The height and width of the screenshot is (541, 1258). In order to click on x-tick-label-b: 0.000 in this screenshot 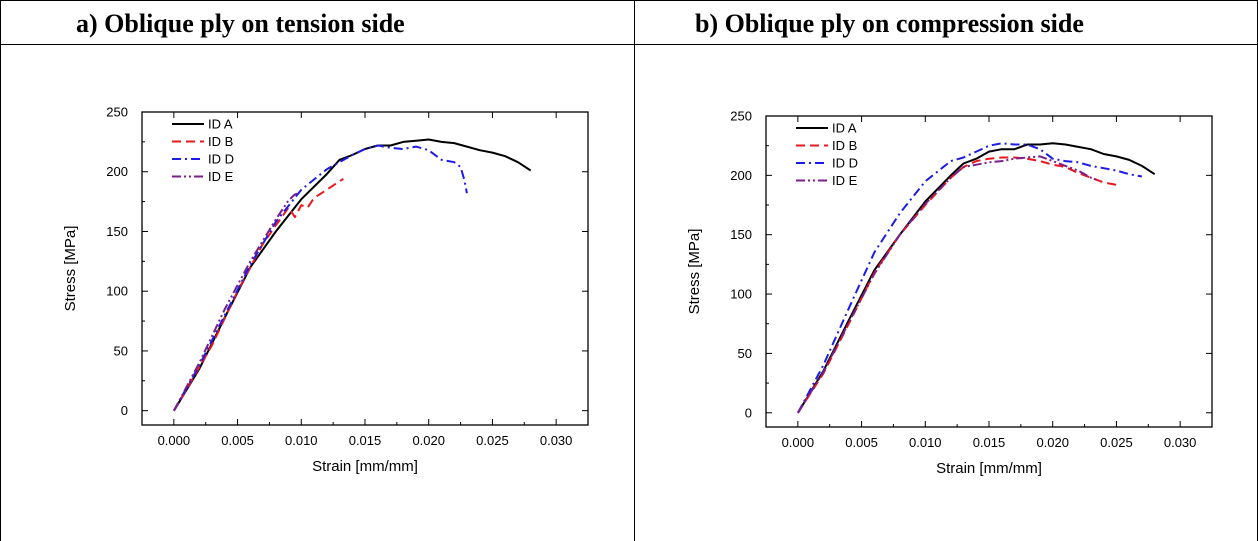, I will do `click(798, 442)`.